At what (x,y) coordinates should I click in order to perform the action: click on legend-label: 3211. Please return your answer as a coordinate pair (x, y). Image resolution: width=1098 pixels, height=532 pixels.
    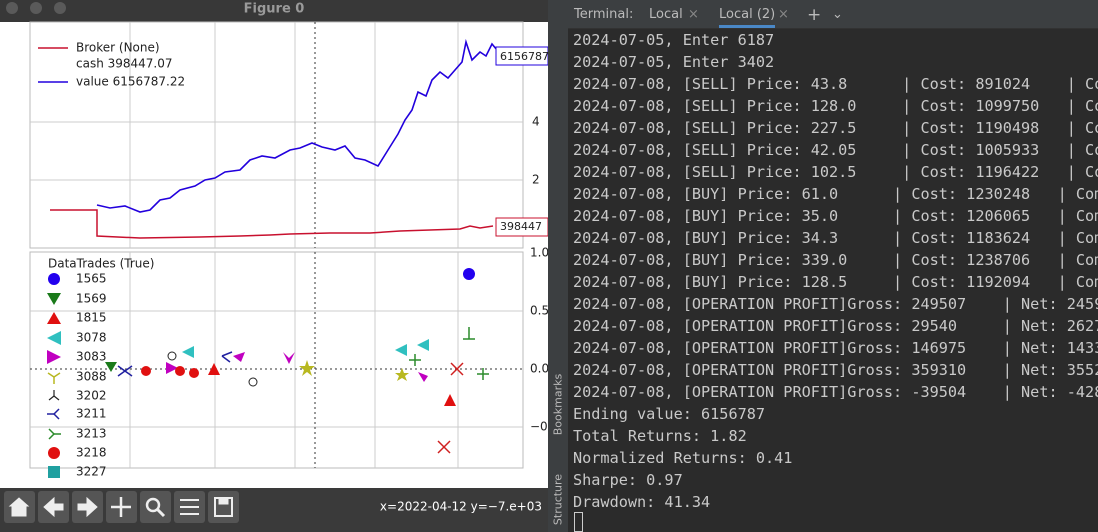
    Looking at the image, I should click on (91, 414).